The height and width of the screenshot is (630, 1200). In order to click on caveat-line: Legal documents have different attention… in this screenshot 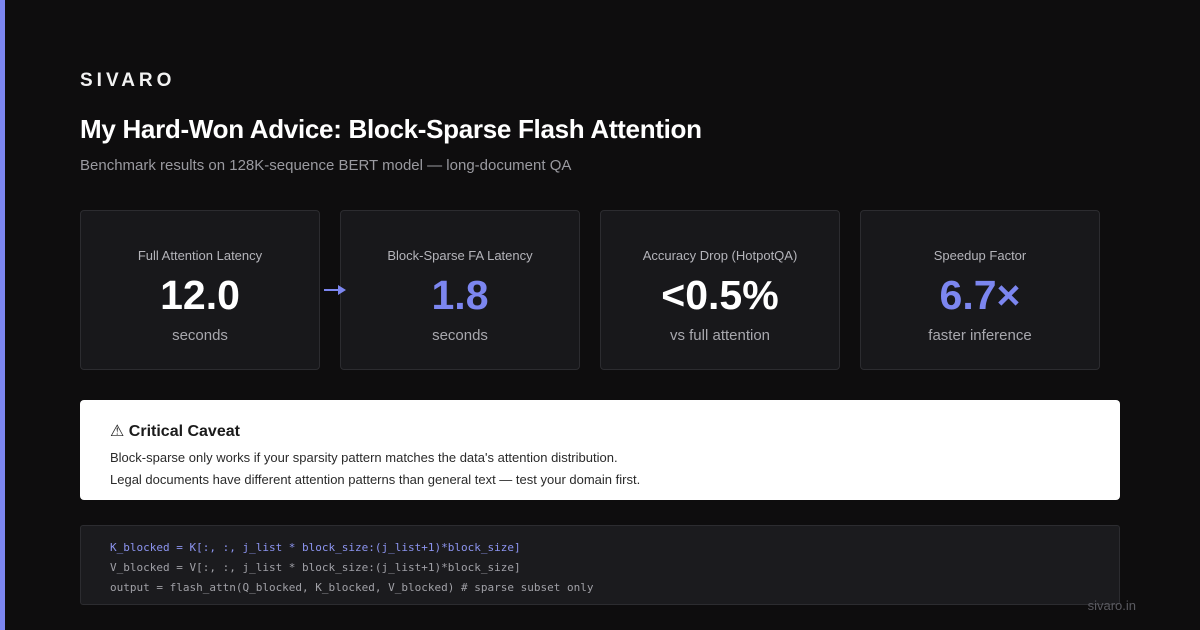, I will do `click(375, 479)`.